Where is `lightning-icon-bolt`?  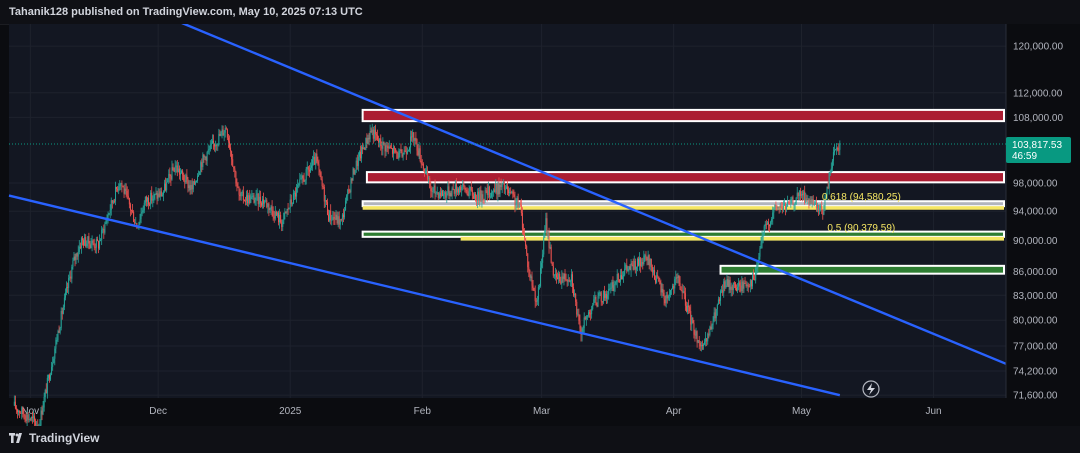 lightning-icon-bolt is located at coordinates (871, 389).